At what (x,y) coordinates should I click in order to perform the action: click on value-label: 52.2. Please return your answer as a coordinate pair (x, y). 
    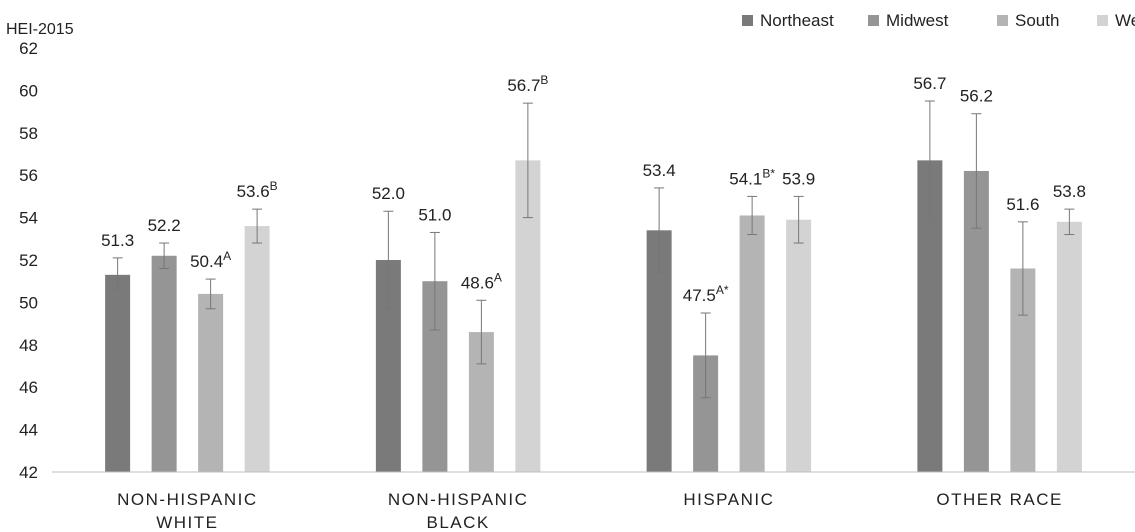
    Looking at the image, I should click on (164, 225).